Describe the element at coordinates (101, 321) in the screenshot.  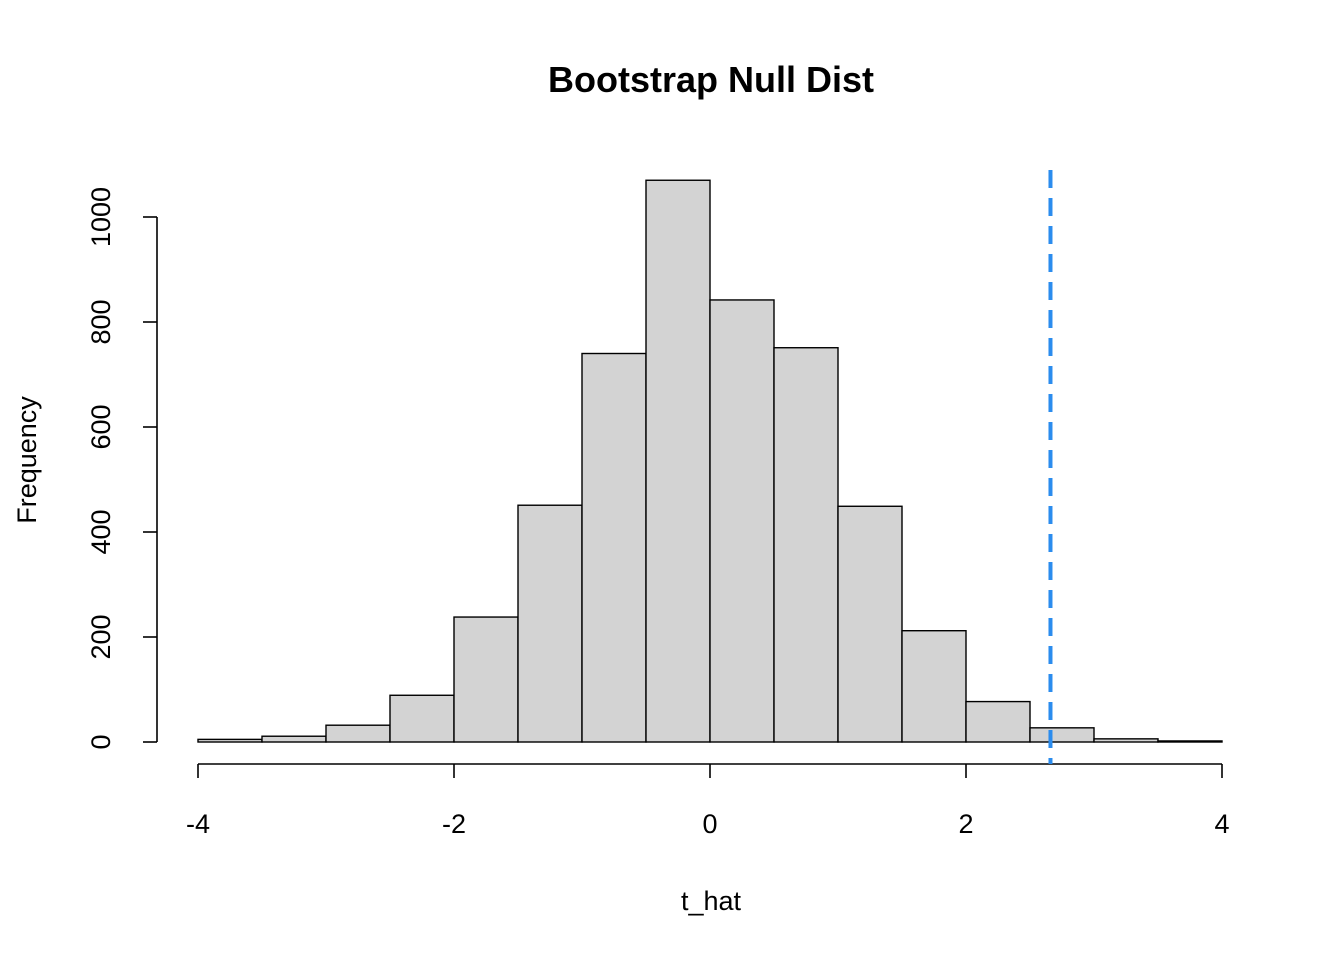
I see `y-tick-label: 800` at that location.